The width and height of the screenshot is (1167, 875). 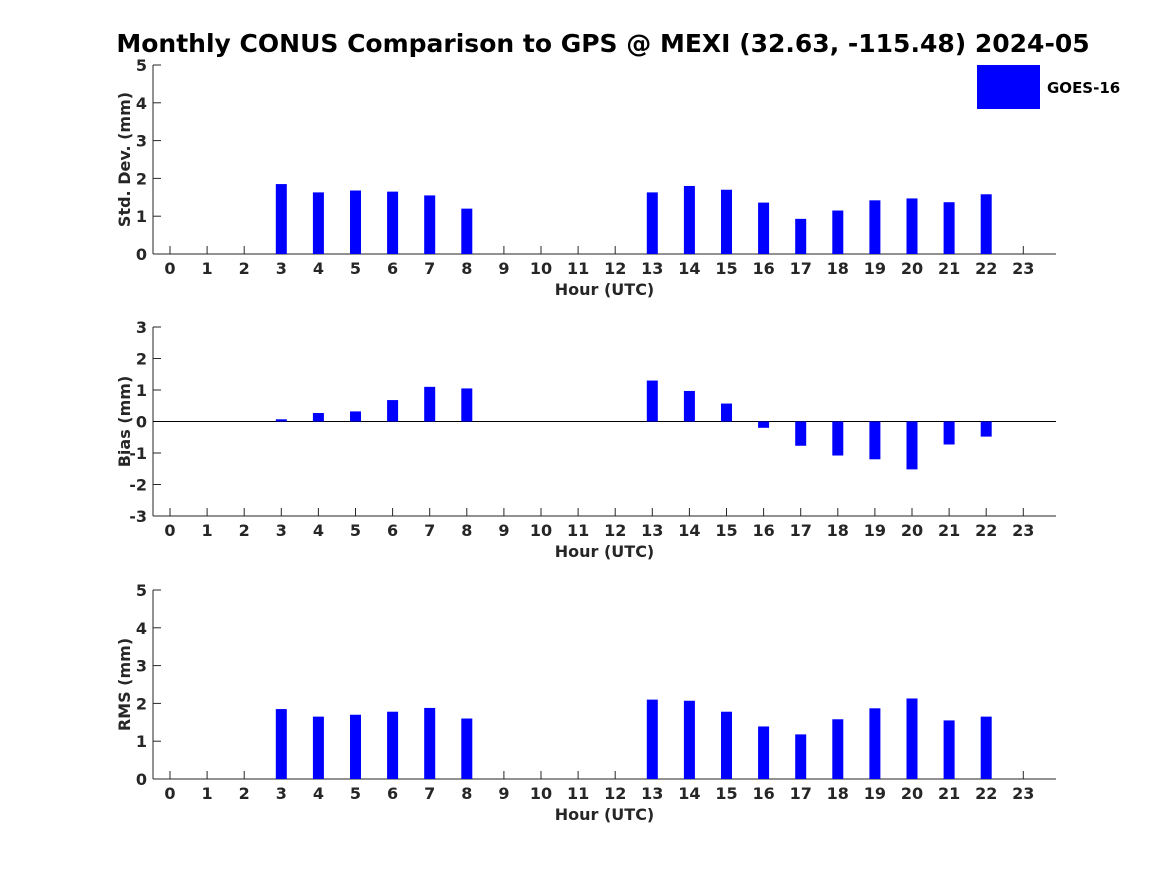 What do you see at coordinates (1083, 88) in the screenshot?
I see `legend-label: GOES-16` at bounding box center [1083, 88].